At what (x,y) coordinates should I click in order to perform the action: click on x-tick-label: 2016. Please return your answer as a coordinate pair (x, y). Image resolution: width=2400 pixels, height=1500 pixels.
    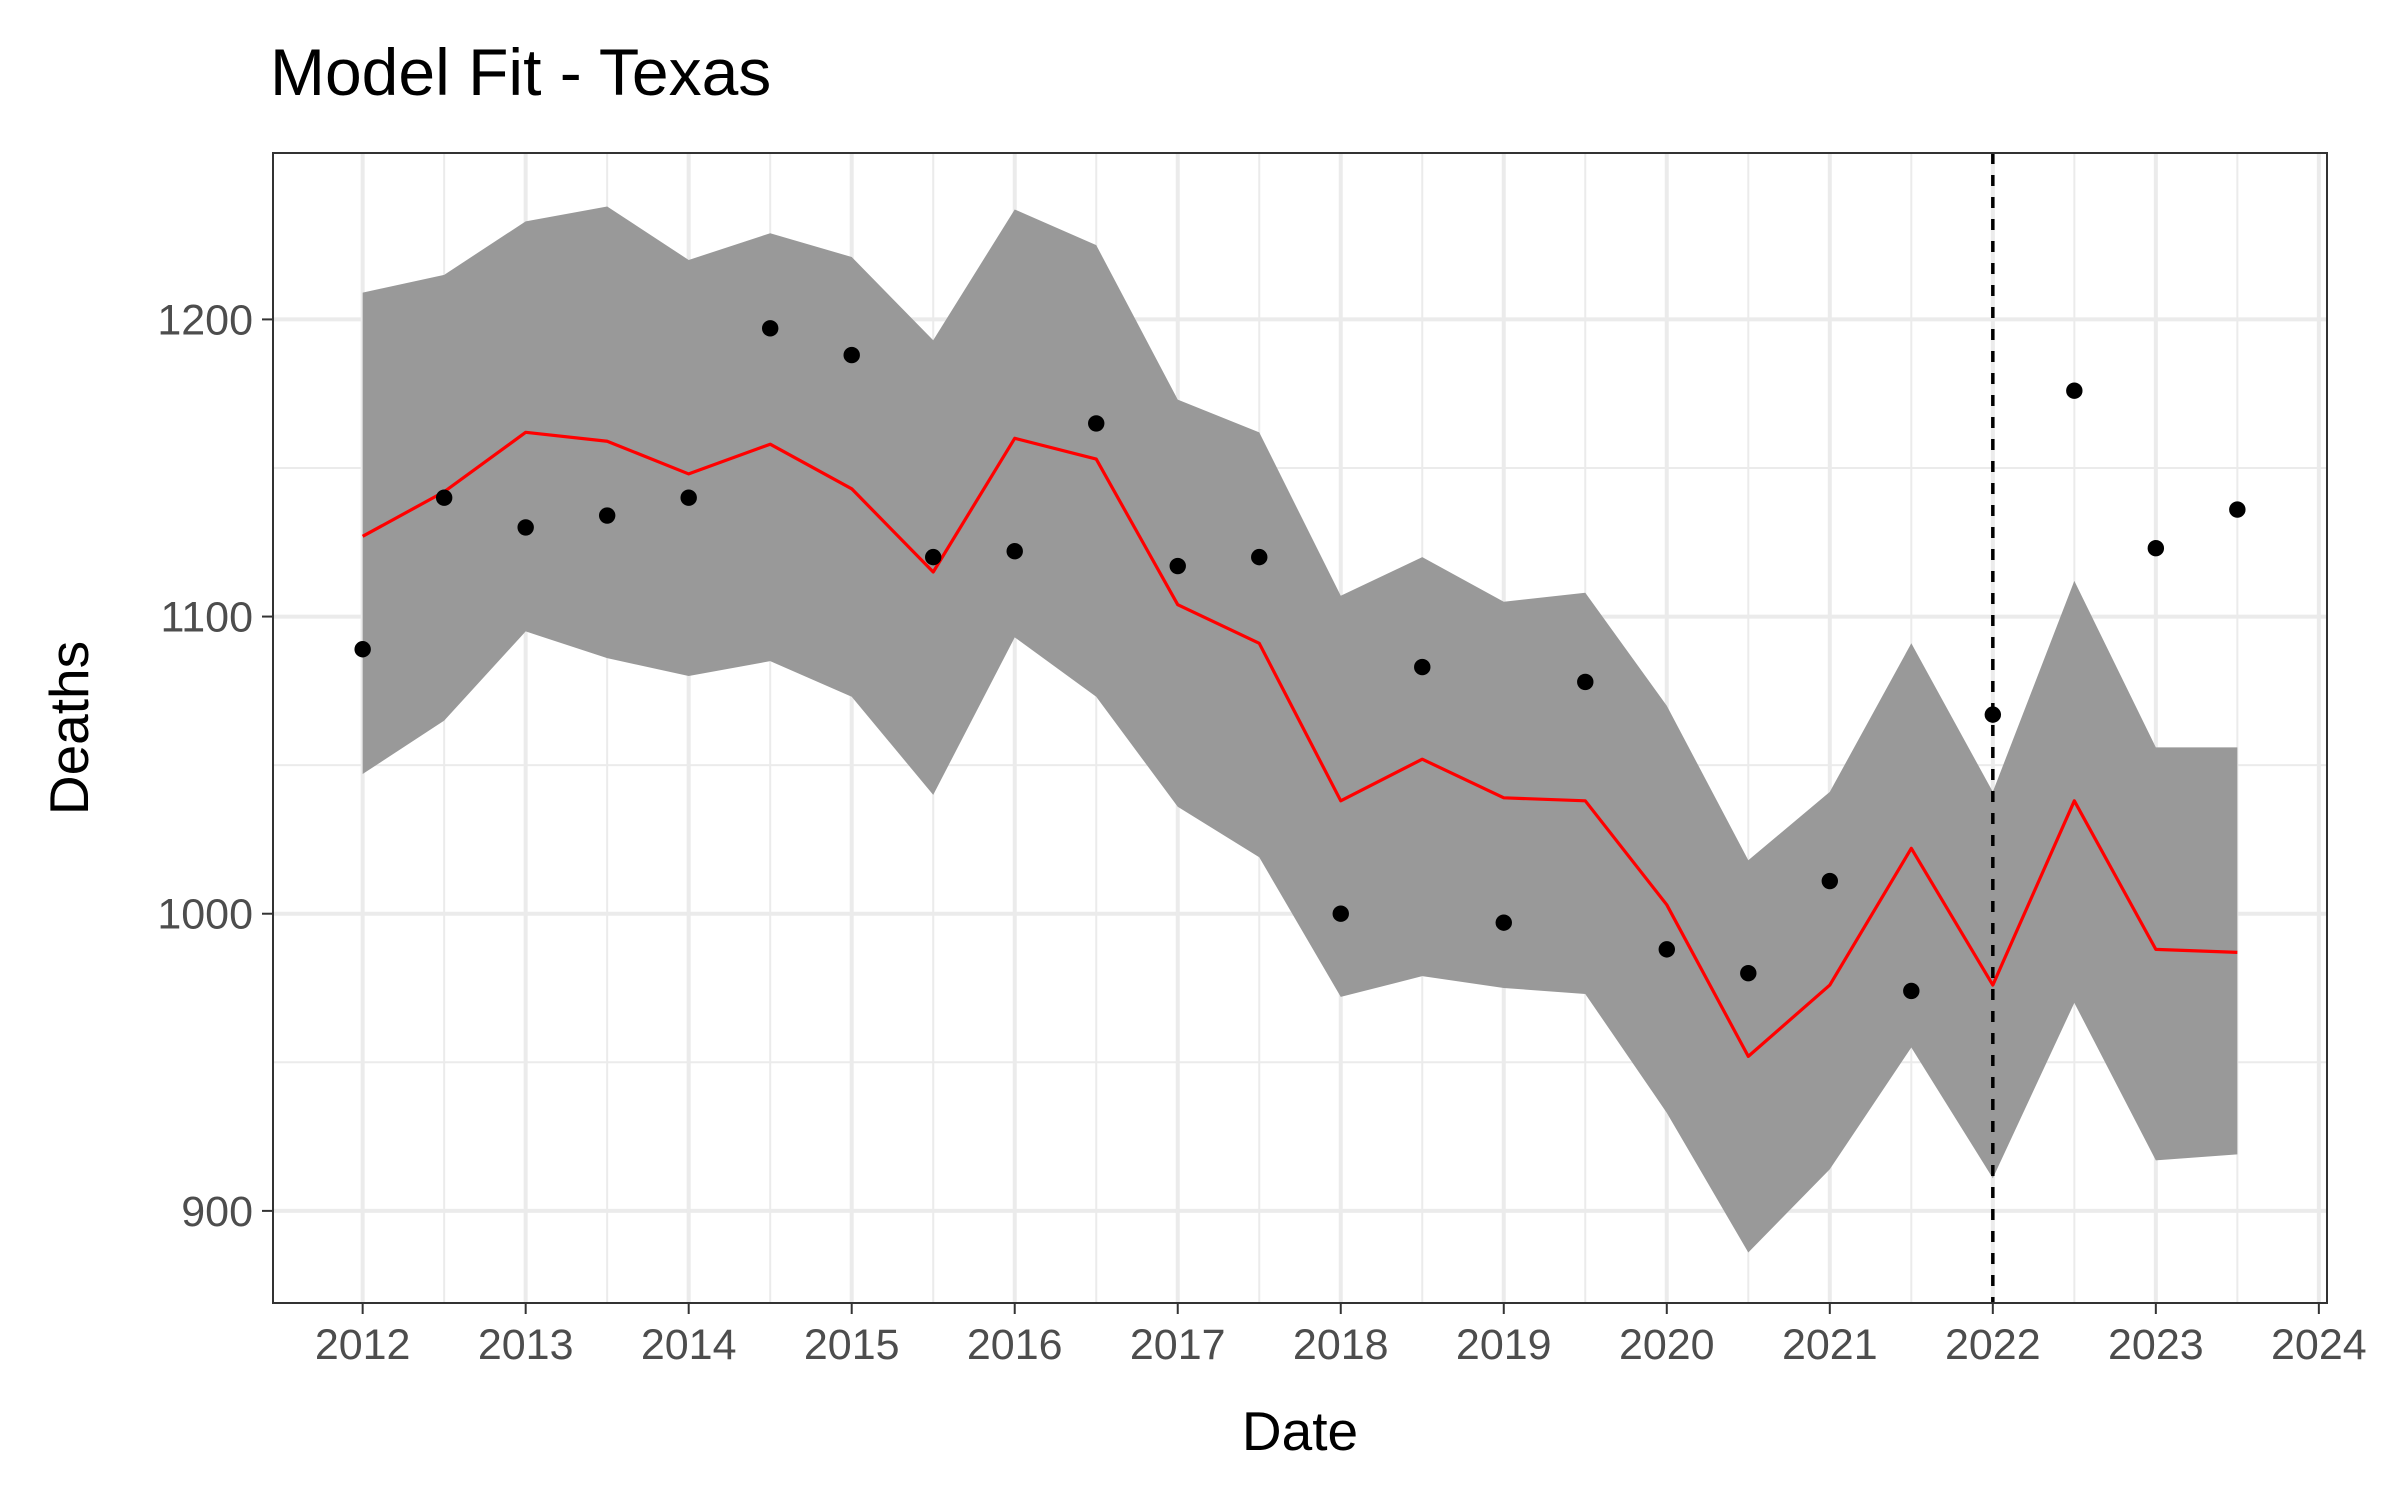
    Looking at the image, I should click on (1015, 1345).